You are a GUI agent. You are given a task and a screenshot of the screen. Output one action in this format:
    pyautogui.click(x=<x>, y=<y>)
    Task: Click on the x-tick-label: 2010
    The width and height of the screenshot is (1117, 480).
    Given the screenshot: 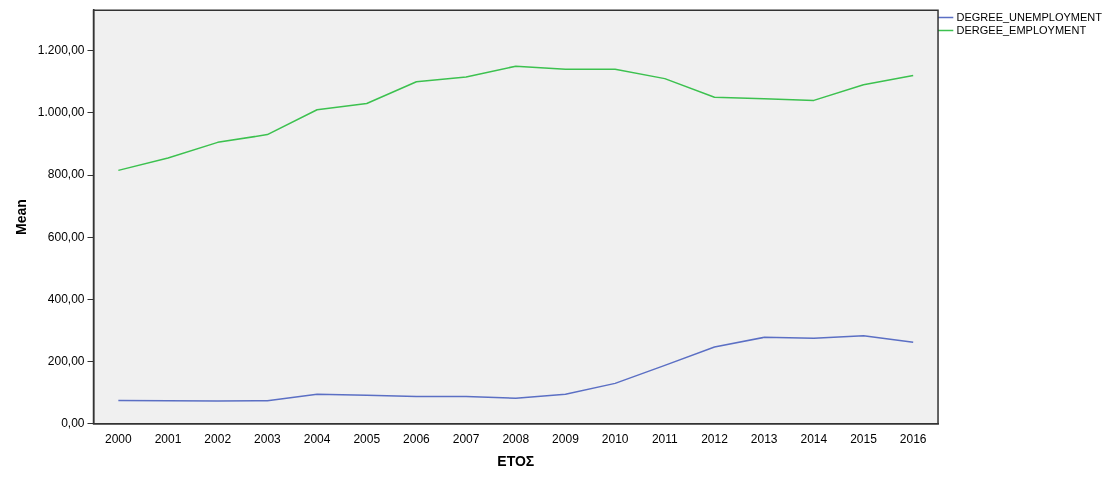 What is the action you would take?
    pyautogui.click(x=615, y=439)
    